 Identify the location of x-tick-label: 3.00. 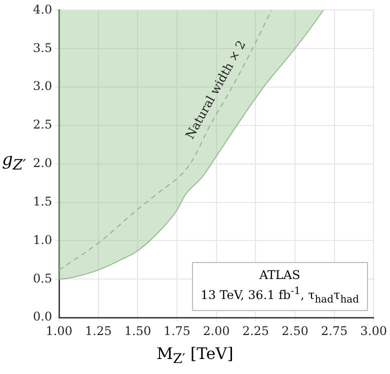
(373, 331).